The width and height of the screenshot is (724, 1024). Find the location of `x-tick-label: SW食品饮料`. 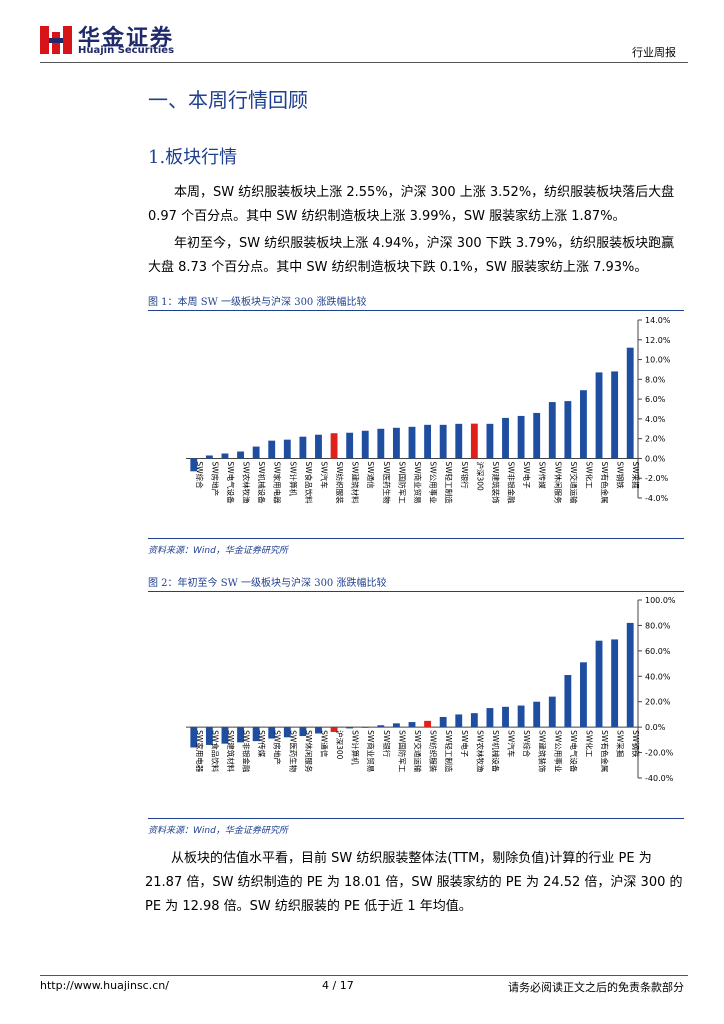

x-tick-label: SW食品饮料 is located at coordinates (215, 751).